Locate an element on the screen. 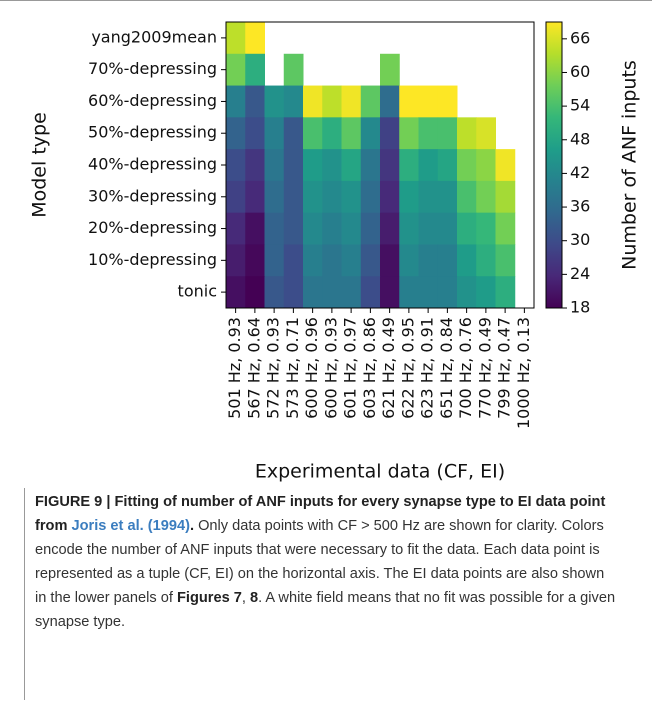  x-tick-label: 651 Hz, 0.84 is located at coordinates (446, 368).